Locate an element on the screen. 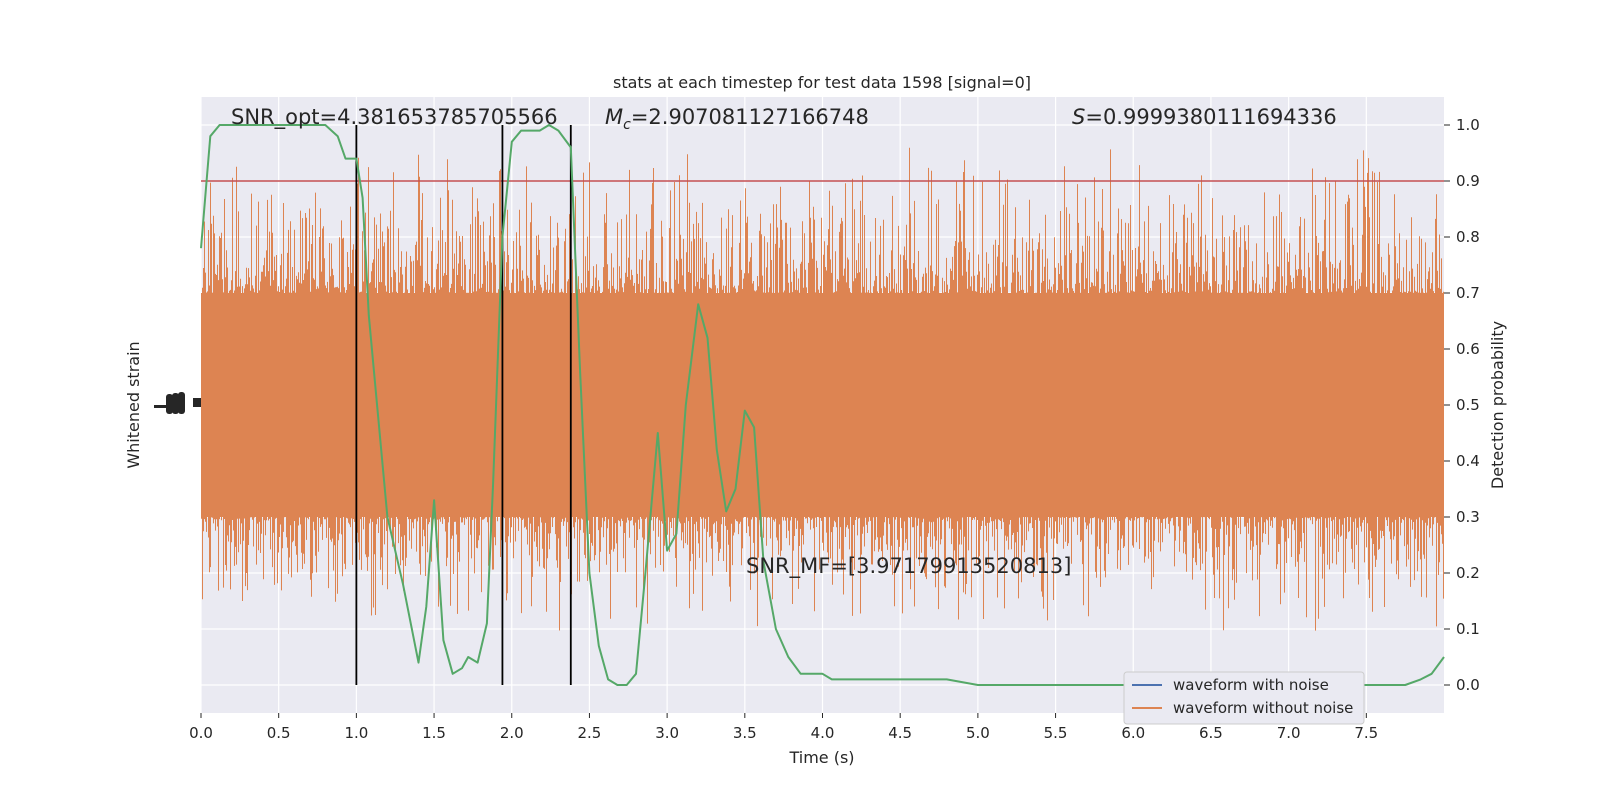 The image size is (1600, 805). y-tick-label: 0.0 is located at coordinates (1468, 685).